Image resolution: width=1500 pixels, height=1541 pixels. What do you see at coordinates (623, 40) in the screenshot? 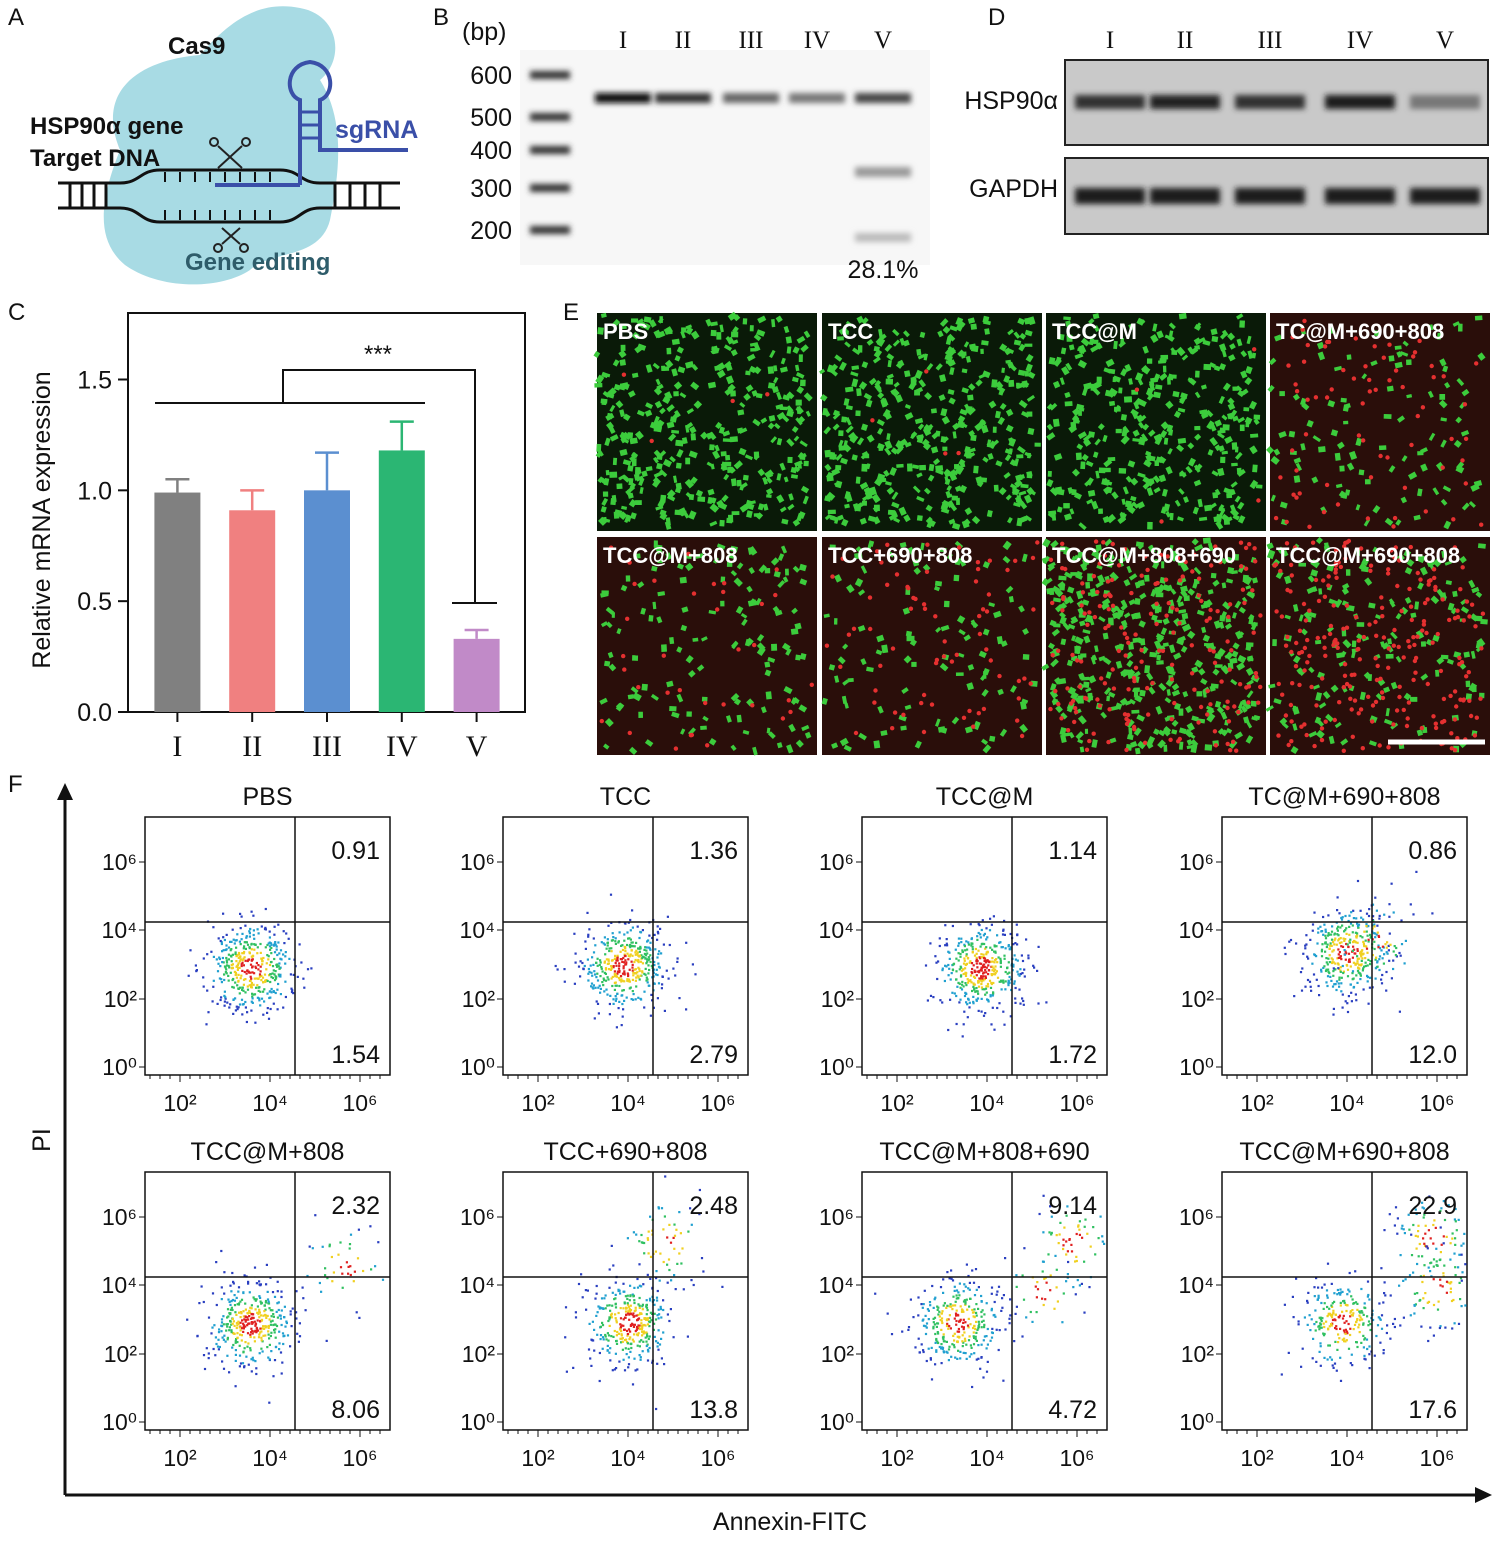
I see `lane-label: I` at bounding box center [623, 40].